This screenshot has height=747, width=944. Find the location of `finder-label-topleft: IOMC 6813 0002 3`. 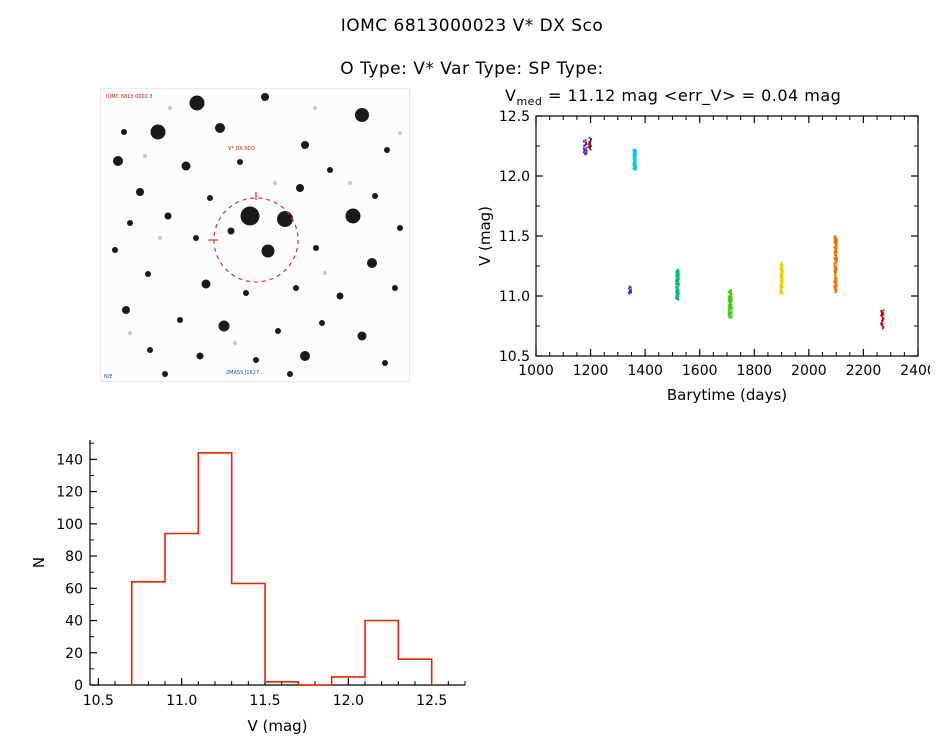

finder-label-topleft: IOMC 6813 0002 3 is located at coordinates (129, 97).